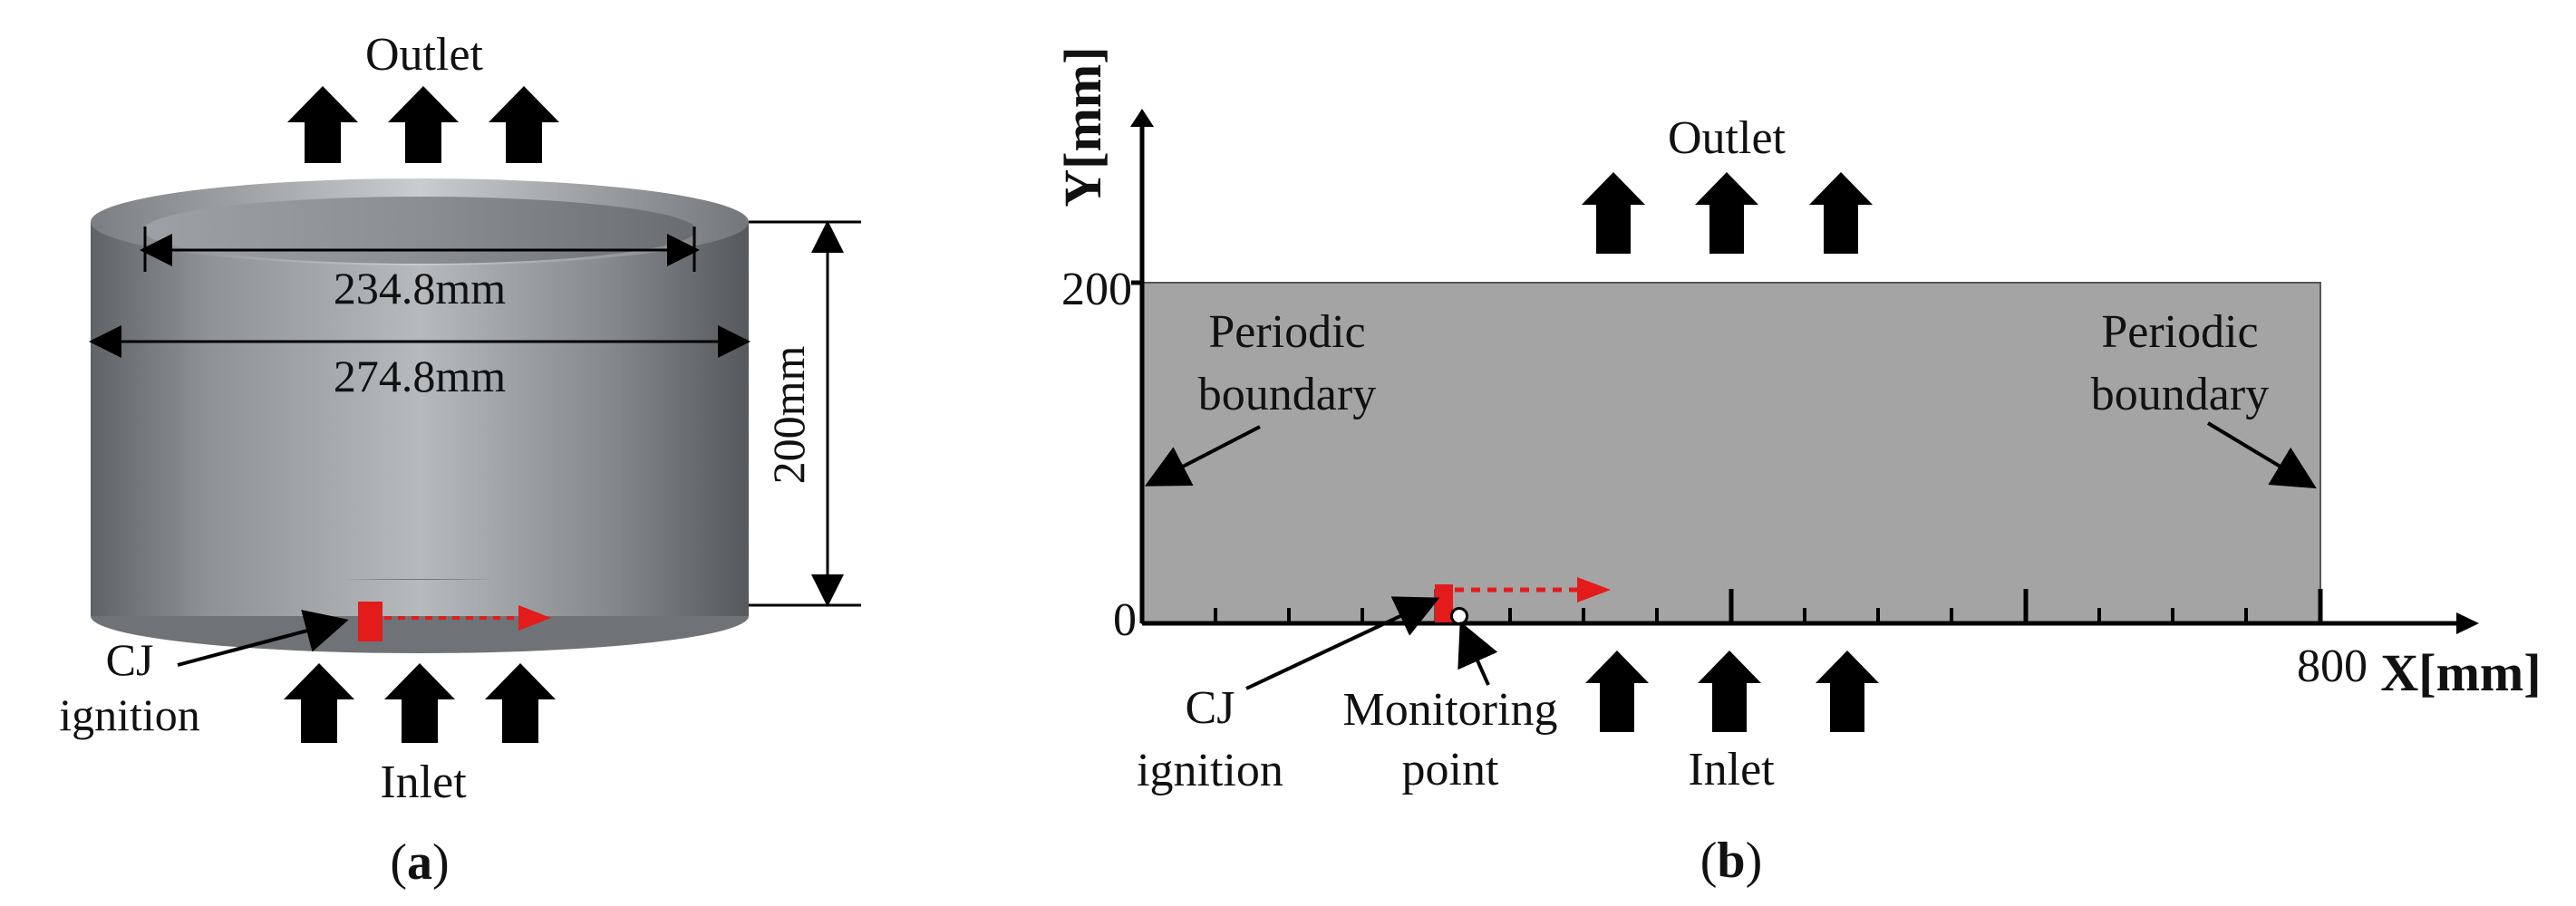 This screenshot has height=906, width=2576. I want to click on periodic-right-pointer, so click(2261, 455).